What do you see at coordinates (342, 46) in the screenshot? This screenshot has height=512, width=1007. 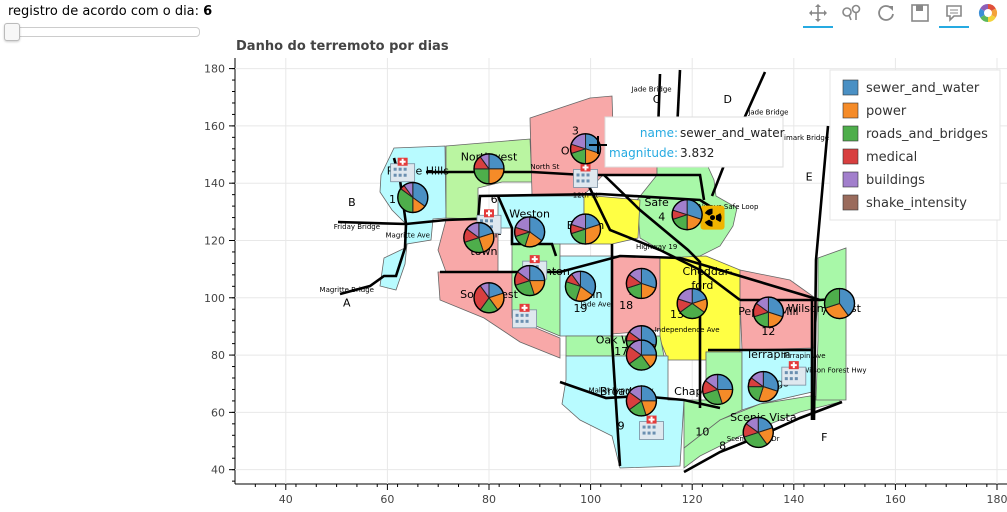 I see `chart-title: Danho do terremoto por dias` at bounding box center [342, 46].